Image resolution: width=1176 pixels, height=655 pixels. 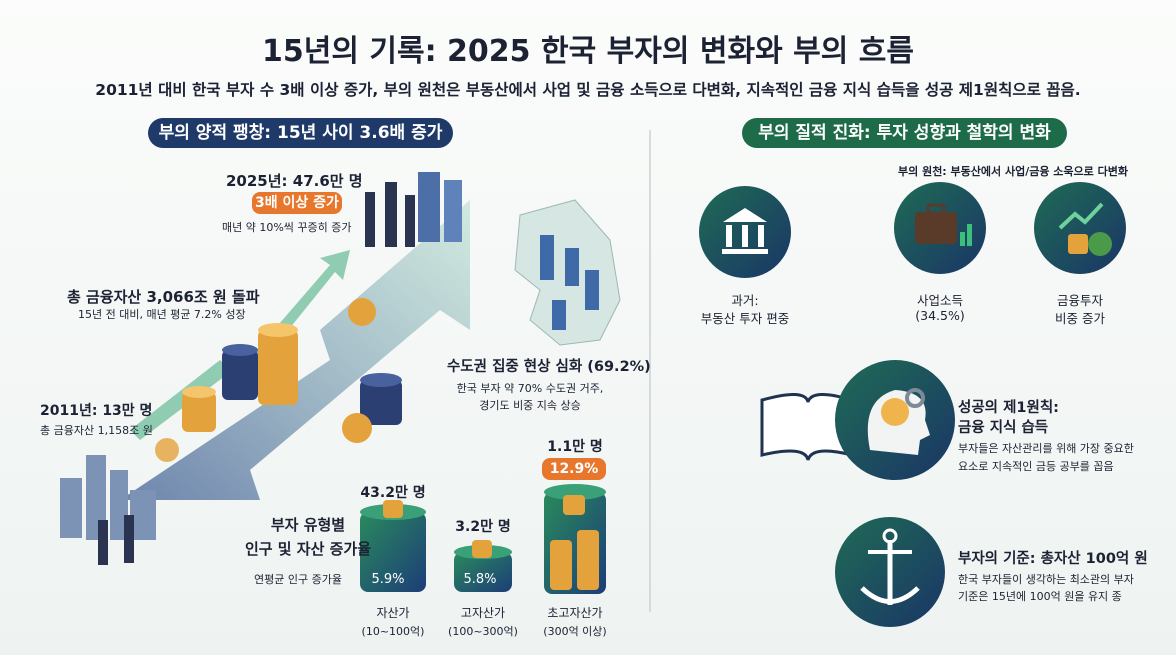 What do you see at coordinates (393, 493) in the screenshot?
I see `group-count: 43.2만 명` at bounding box center [393, 493].